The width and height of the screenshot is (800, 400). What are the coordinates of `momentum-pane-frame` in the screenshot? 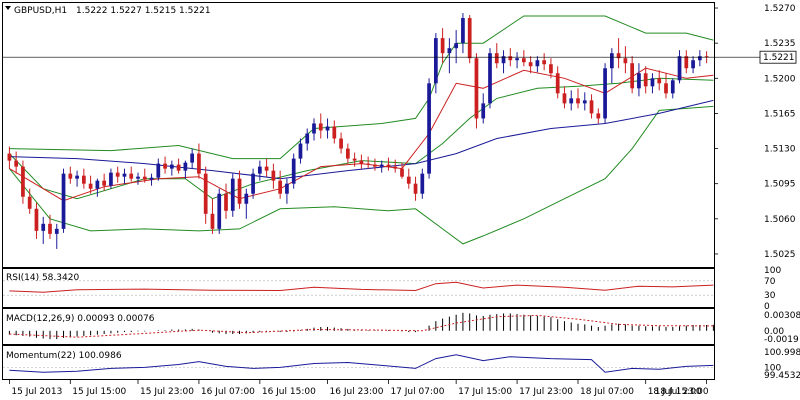 It's located at (358, 362).